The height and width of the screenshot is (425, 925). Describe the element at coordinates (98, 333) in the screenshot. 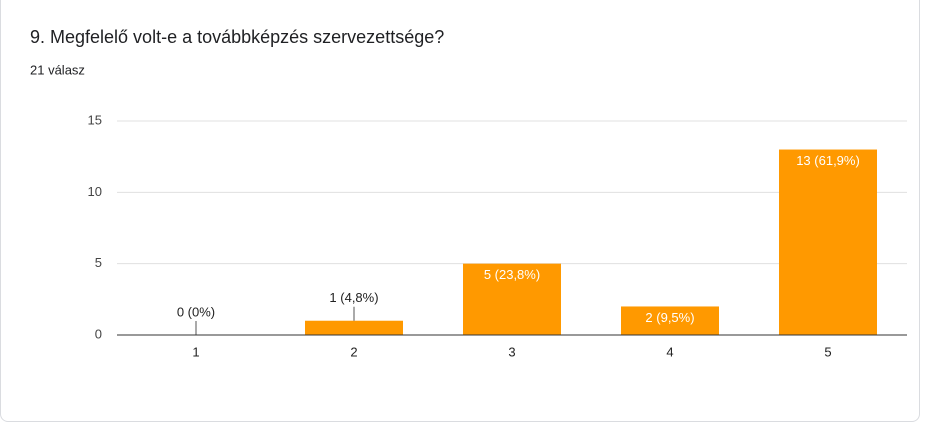

I see `y-tick-label: 0` at that location.